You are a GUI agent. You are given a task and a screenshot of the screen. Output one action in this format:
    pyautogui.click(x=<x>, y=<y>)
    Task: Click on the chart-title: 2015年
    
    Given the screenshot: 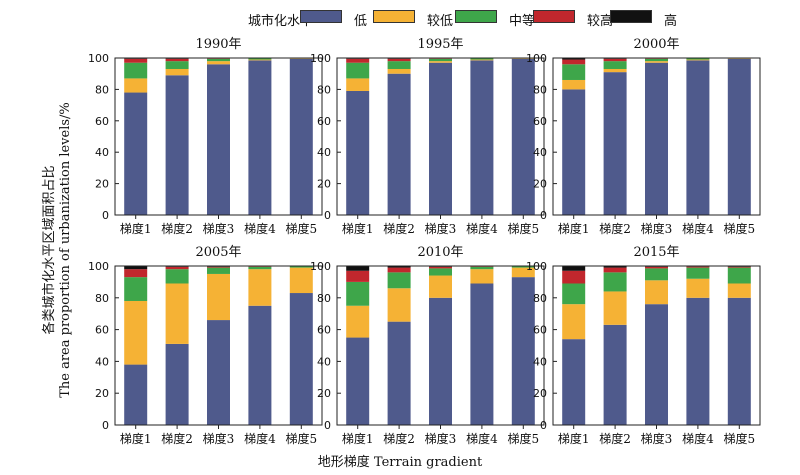 What is the action you would take?
    pyautogui.click(x=656, y=252)
    